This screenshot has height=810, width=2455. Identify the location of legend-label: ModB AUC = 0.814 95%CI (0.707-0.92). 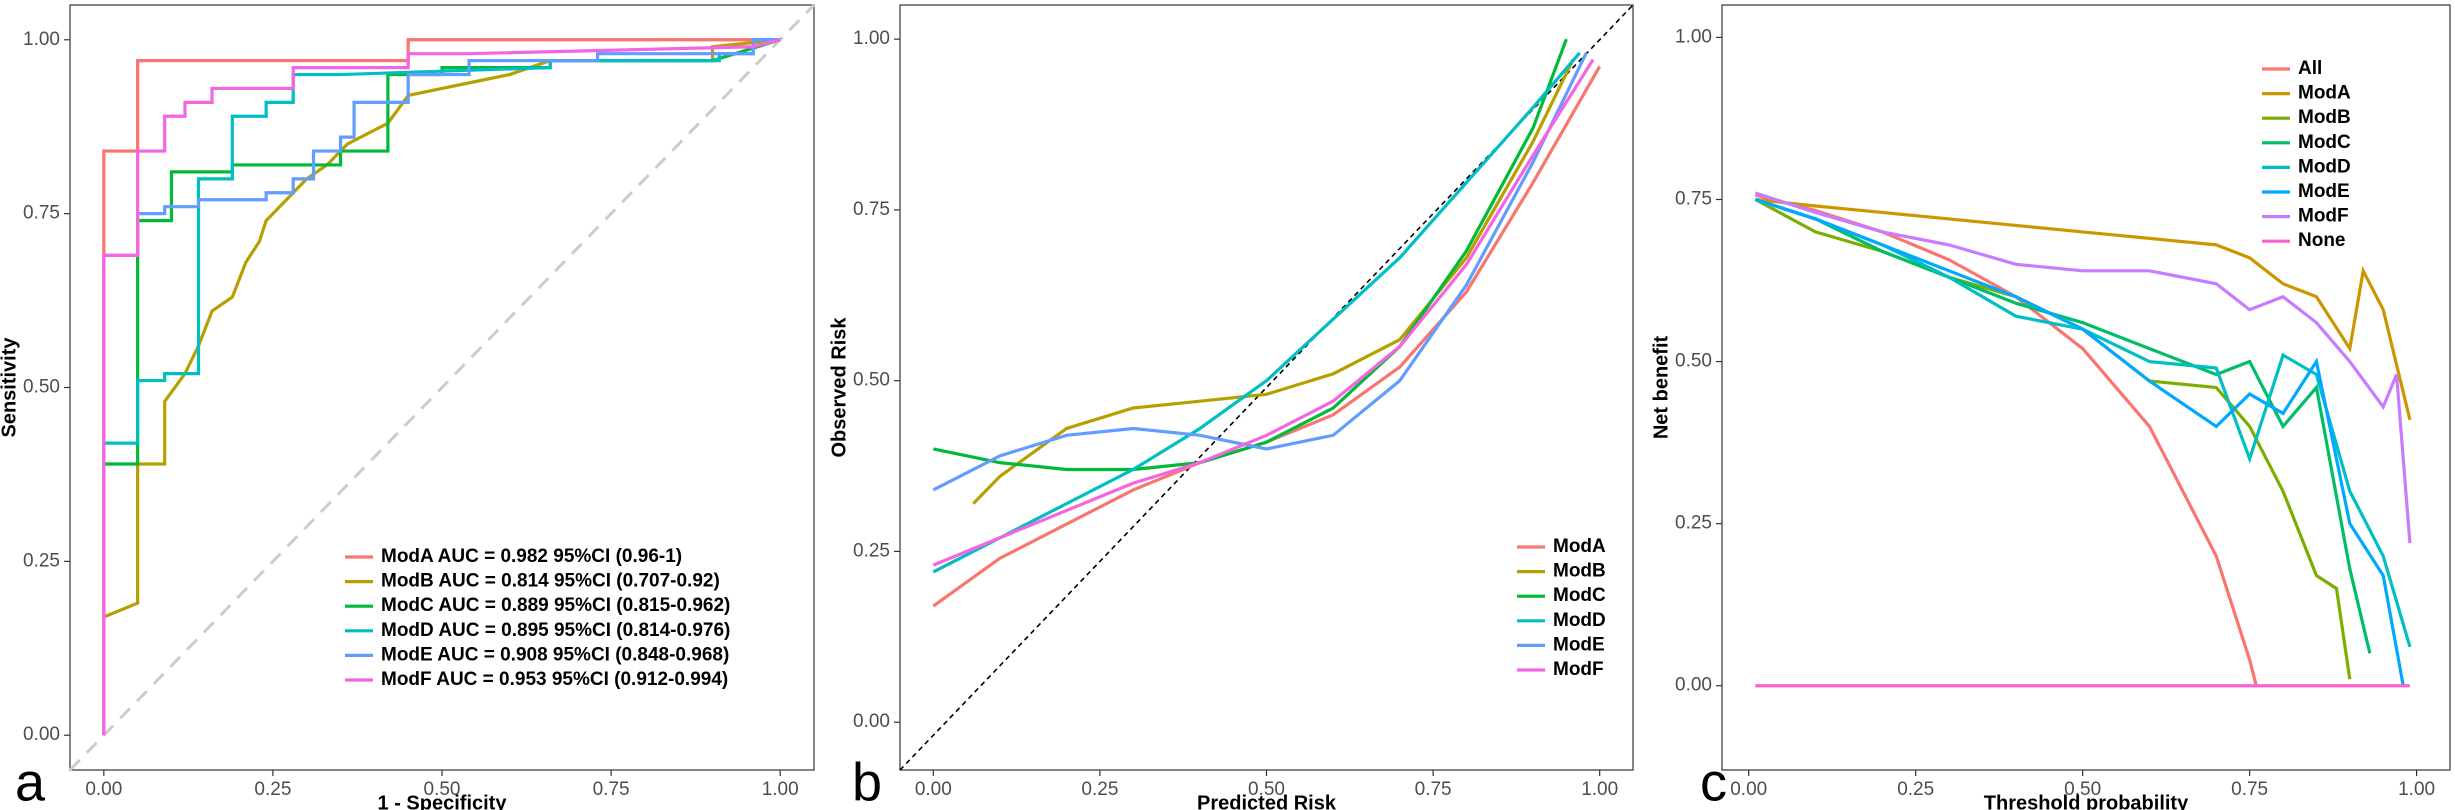
(550, 581).